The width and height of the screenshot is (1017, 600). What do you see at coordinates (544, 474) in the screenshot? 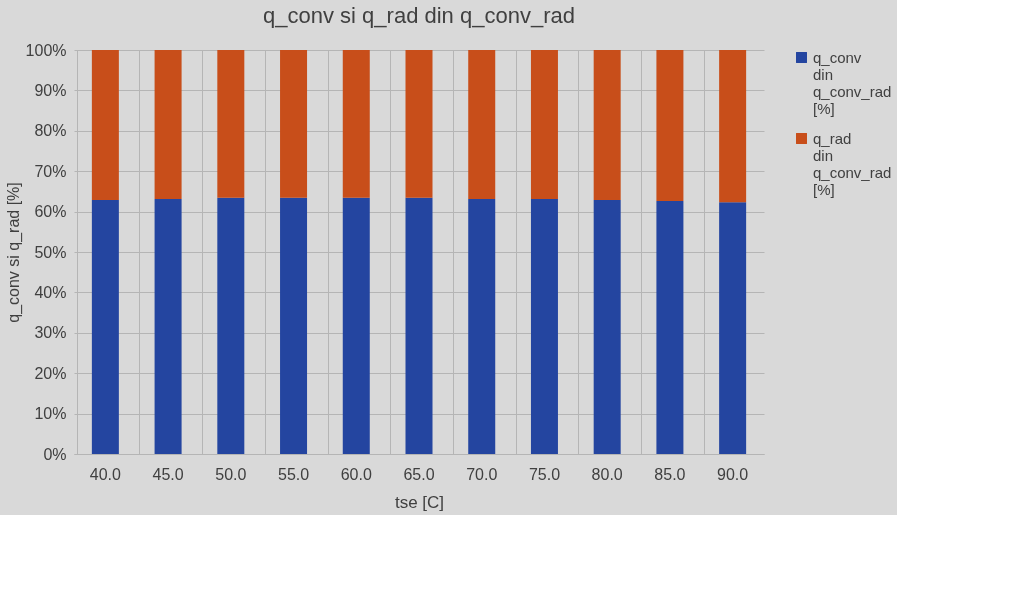
I see `x-tick-label: 75.0` at bounding box center [544, 474].